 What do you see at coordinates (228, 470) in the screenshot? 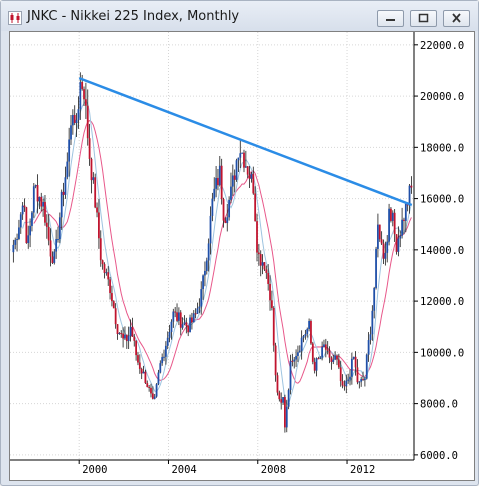
I see `time-axis-labels: 2000 2004 2008 2012` at bounding box center [228, 470].